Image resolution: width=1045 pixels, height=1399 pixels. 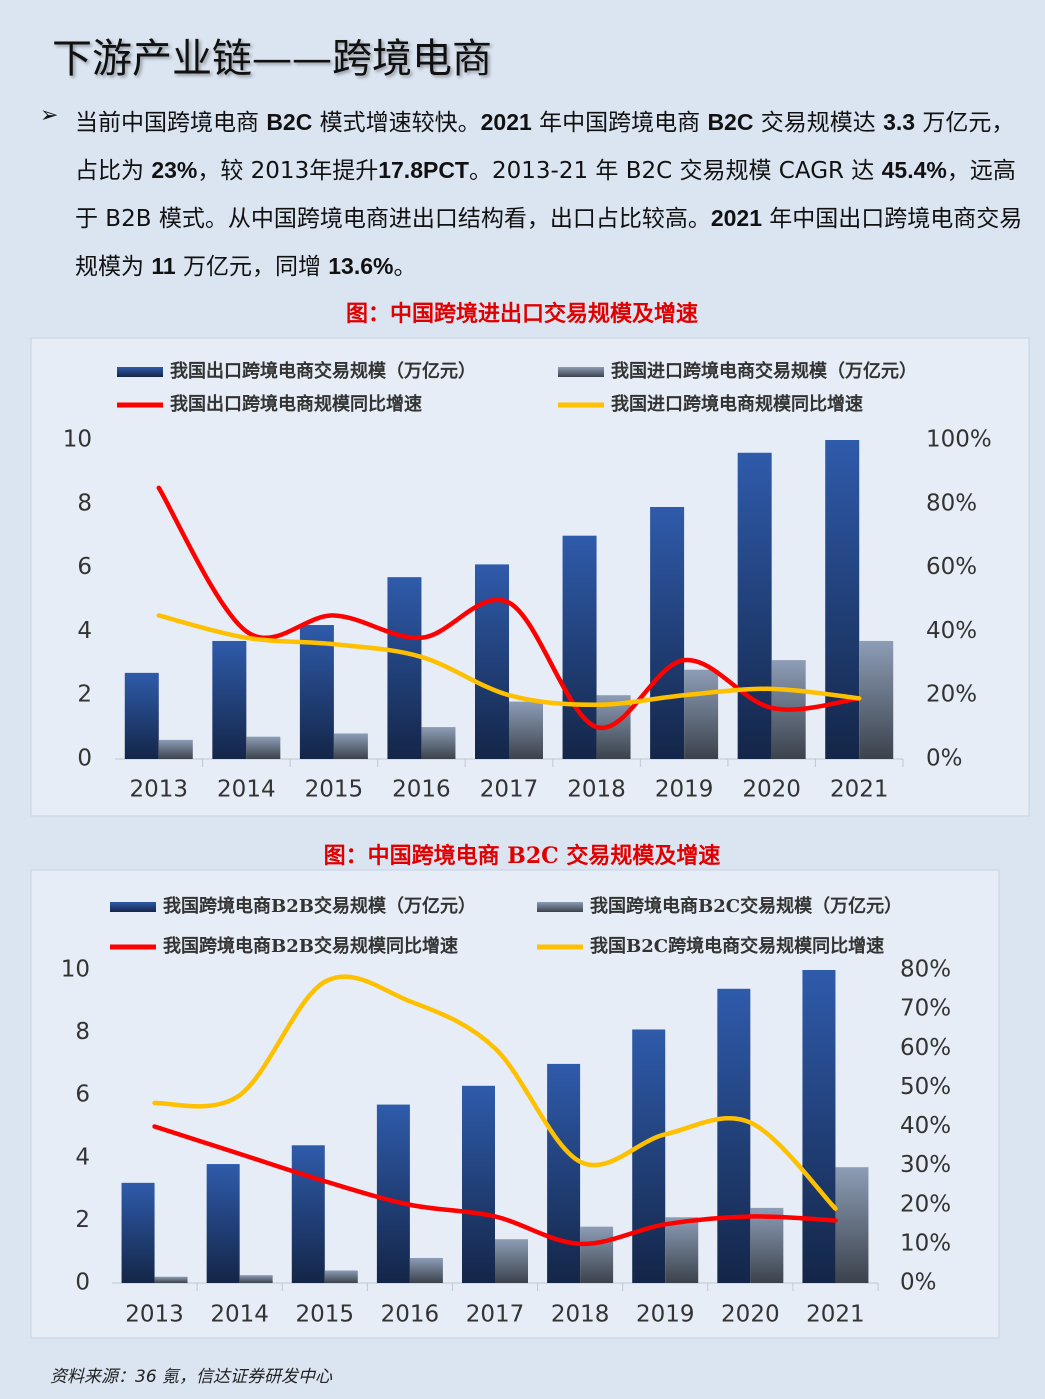 What do you see at coordinates (580, 1315) in the screenshot?
I see `x-tick-label: 2018` at bounding box center [580, 1315].